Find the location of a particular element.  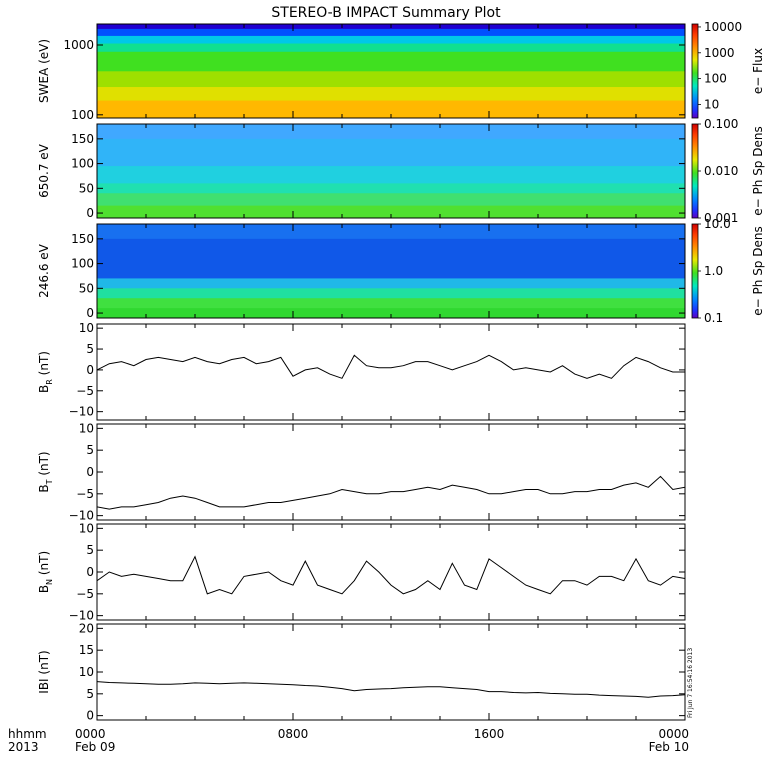

colorbar-tick-label: 1.0 is located at coordinates (713, 271).